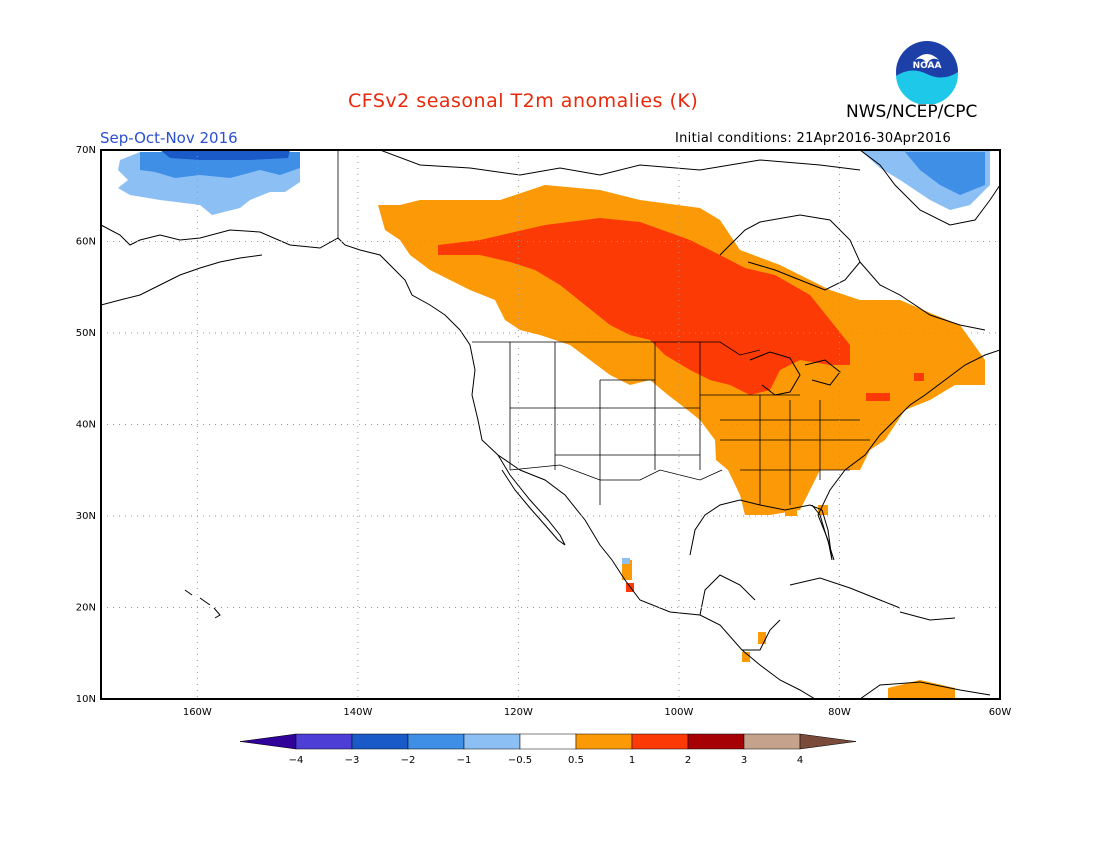 This screenshot has width=1100, height=850. Describe the element at coordinates (681, 309) in the screenshot. I see `warm-anomaly-red` at that location.